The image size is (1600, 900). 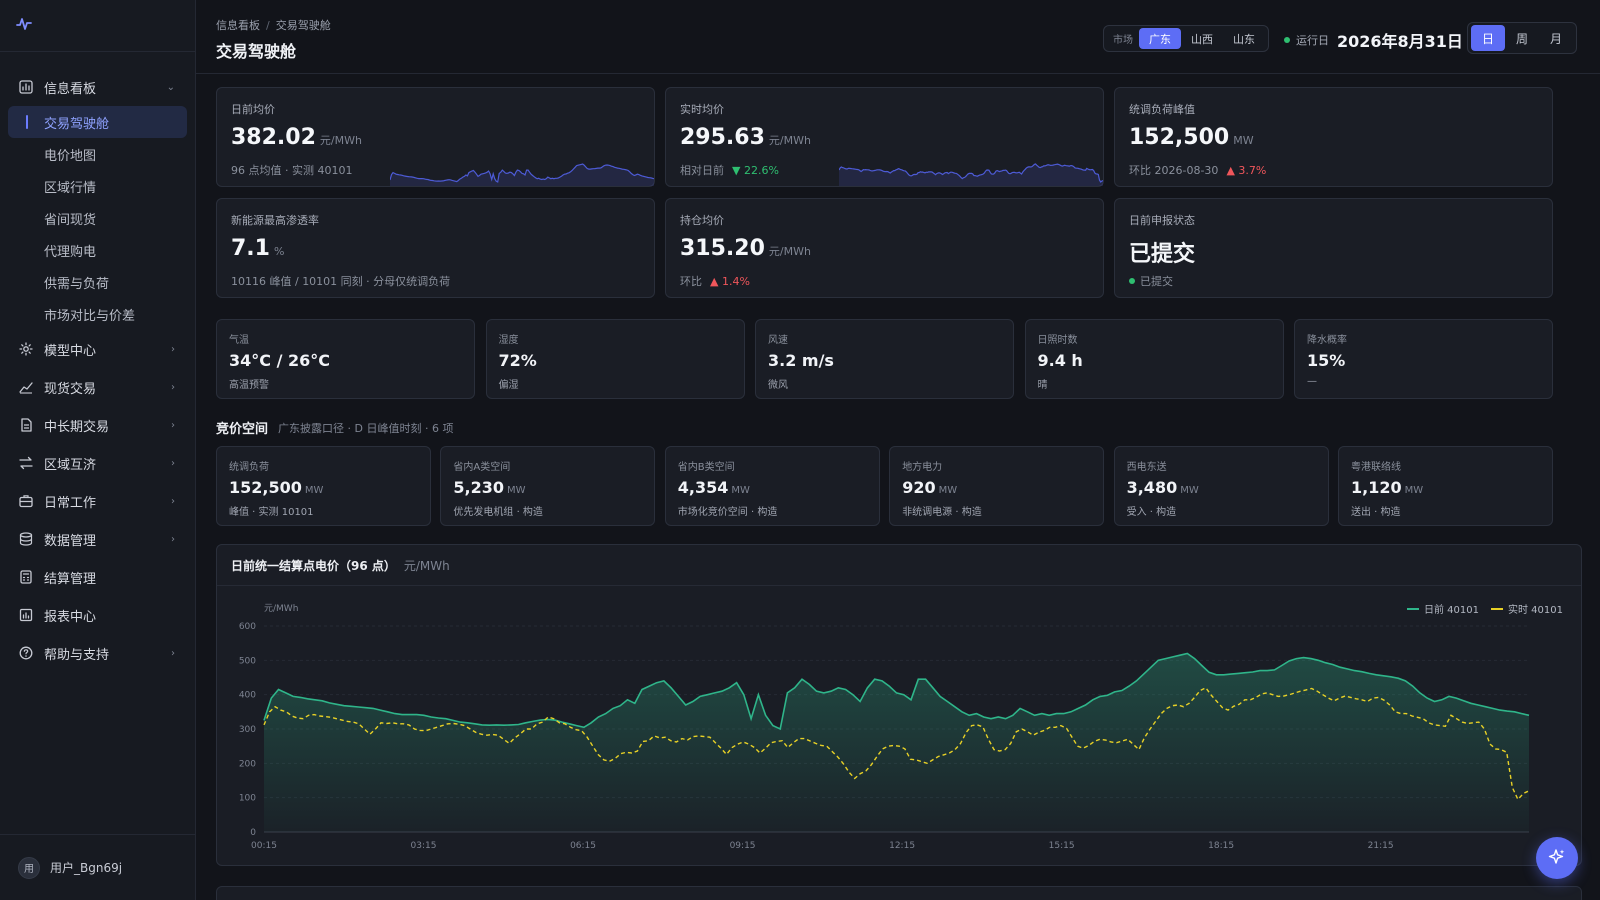 I want to click on bidding-sub: 受入 · 构造, so click(x=1151, y=512).